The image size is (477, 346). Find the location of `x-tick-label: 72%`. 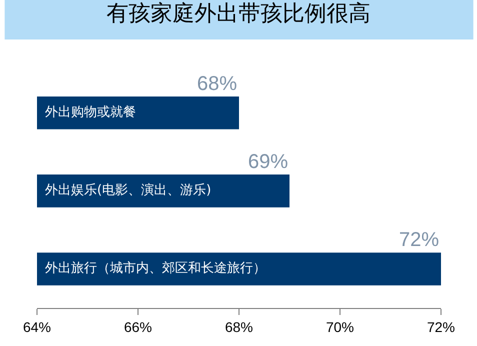

x-tick-label: 72% is located at coordinates (441, 326).